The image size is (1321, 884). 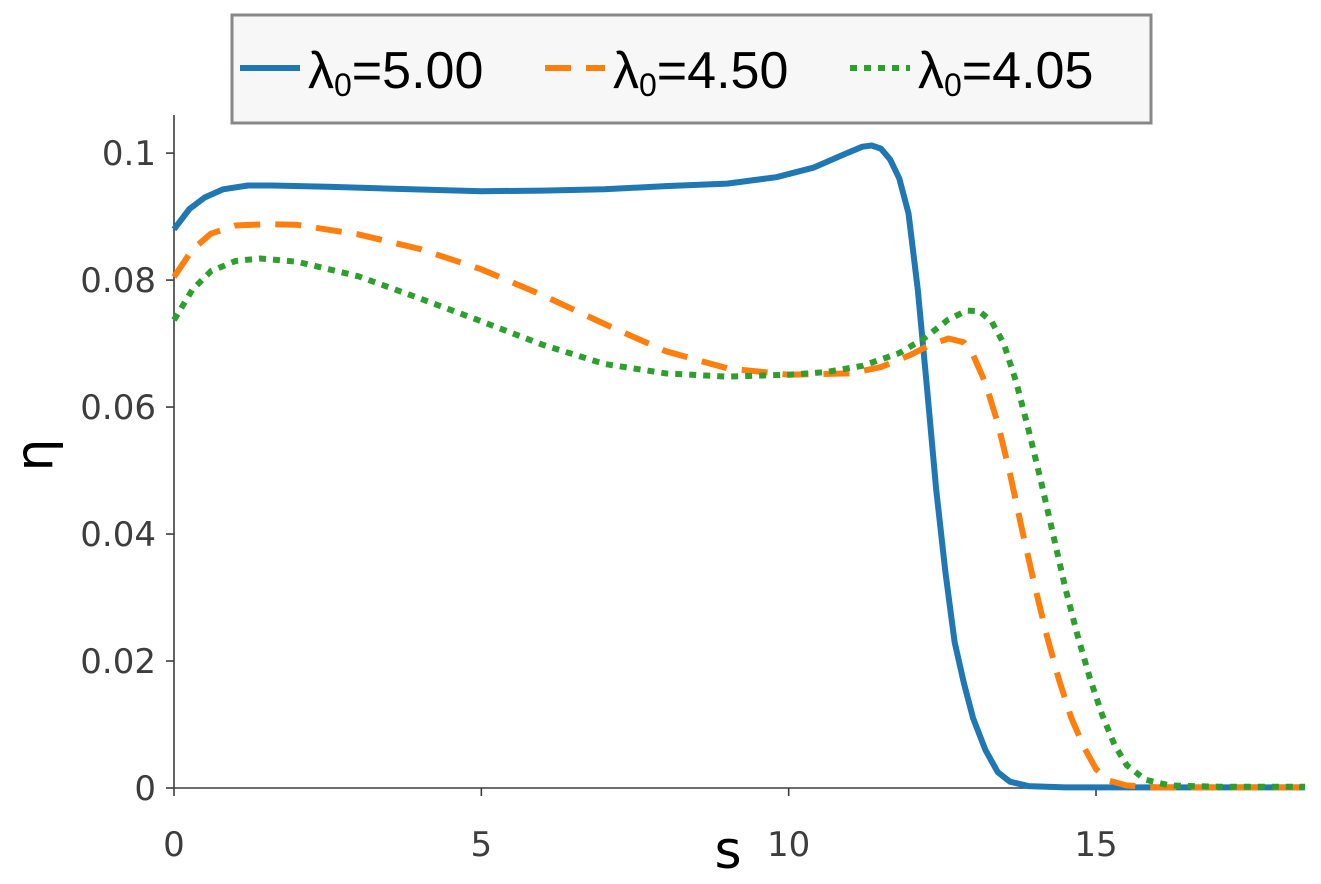 I want to click on y-tick-label: 0.02, so click(x=118, y=662).